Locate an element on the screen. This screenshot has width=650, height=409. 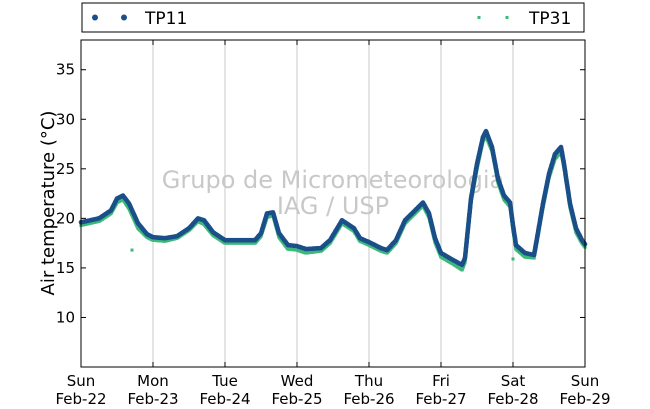
watermark-line-1: Grupo de Micrometeorologia is located at coordinates (333, 180).